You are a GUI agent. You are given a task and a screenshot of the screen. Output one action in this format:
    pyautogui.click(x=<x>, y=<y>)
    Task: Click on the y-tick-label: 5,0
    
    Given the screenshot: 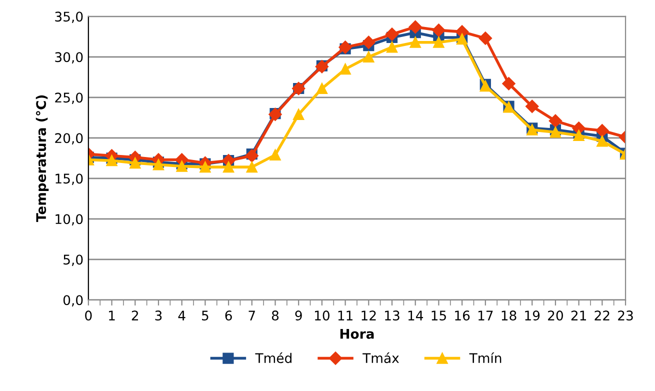 What is the action you would take?
    pyautogui.click(x=73, y=260)
    